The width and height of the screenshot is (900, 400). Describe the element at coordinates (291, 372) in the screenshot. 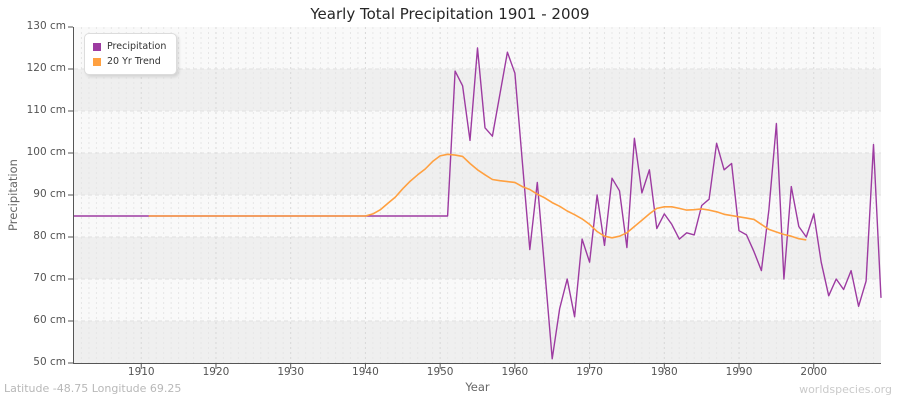

I see `x-tick-label: 1930` at that location.